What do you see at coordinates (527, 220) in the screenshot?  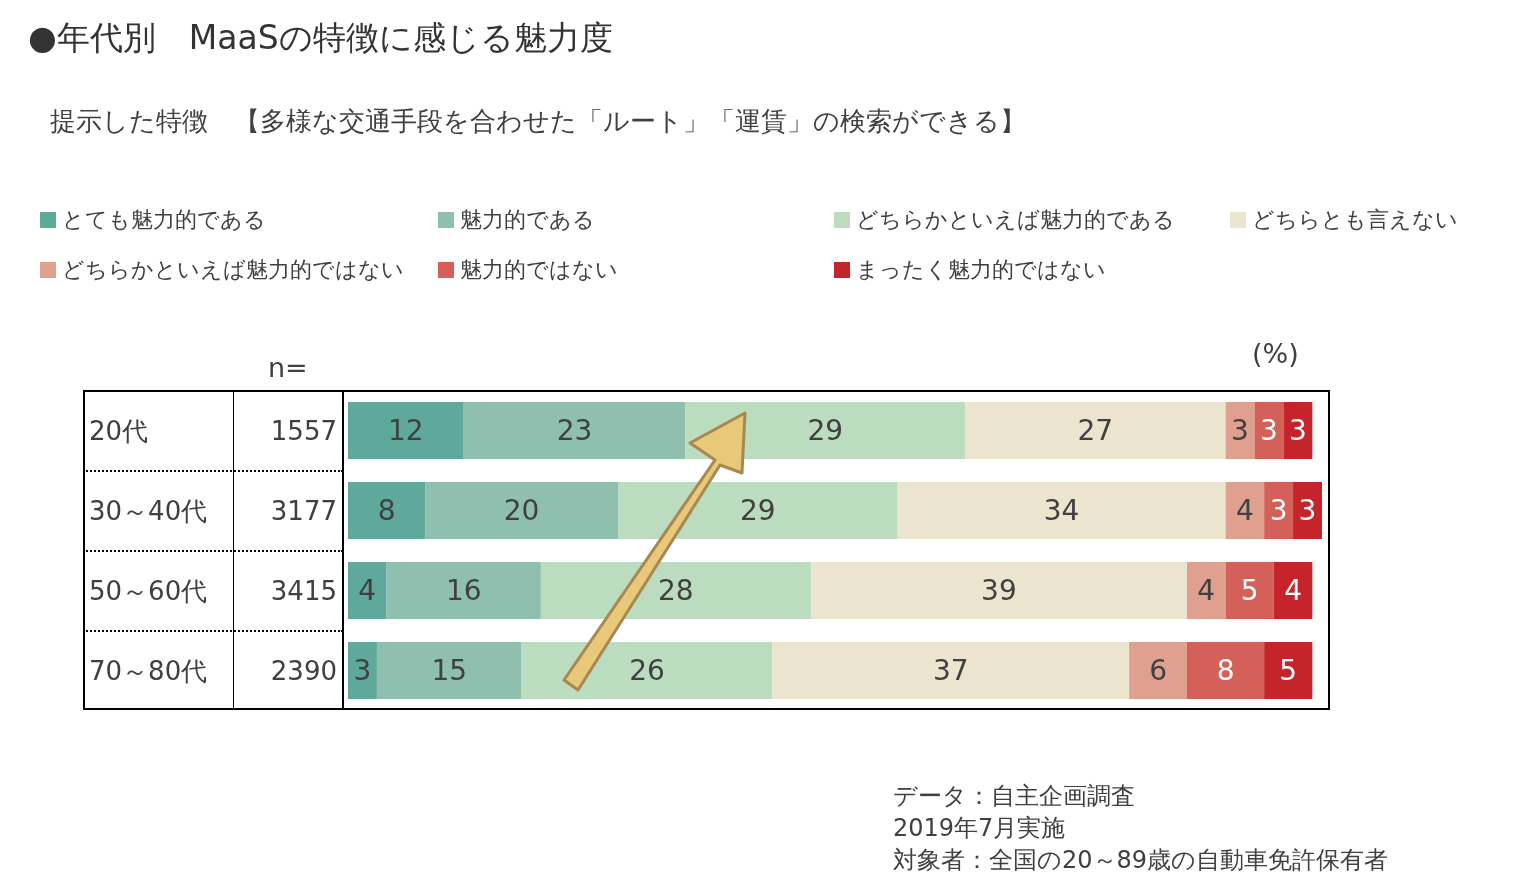 I see `legend-label: 魅力的である` at bounding box center [527, 220].